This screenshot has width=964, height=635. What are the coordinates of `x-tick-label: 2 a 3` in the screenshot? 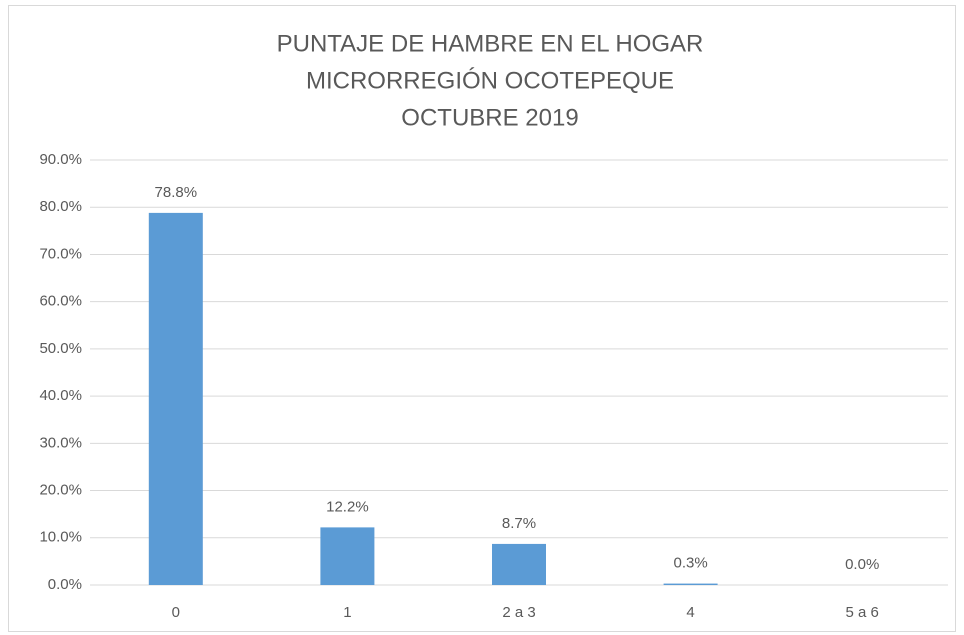 It's located at (518, 612).